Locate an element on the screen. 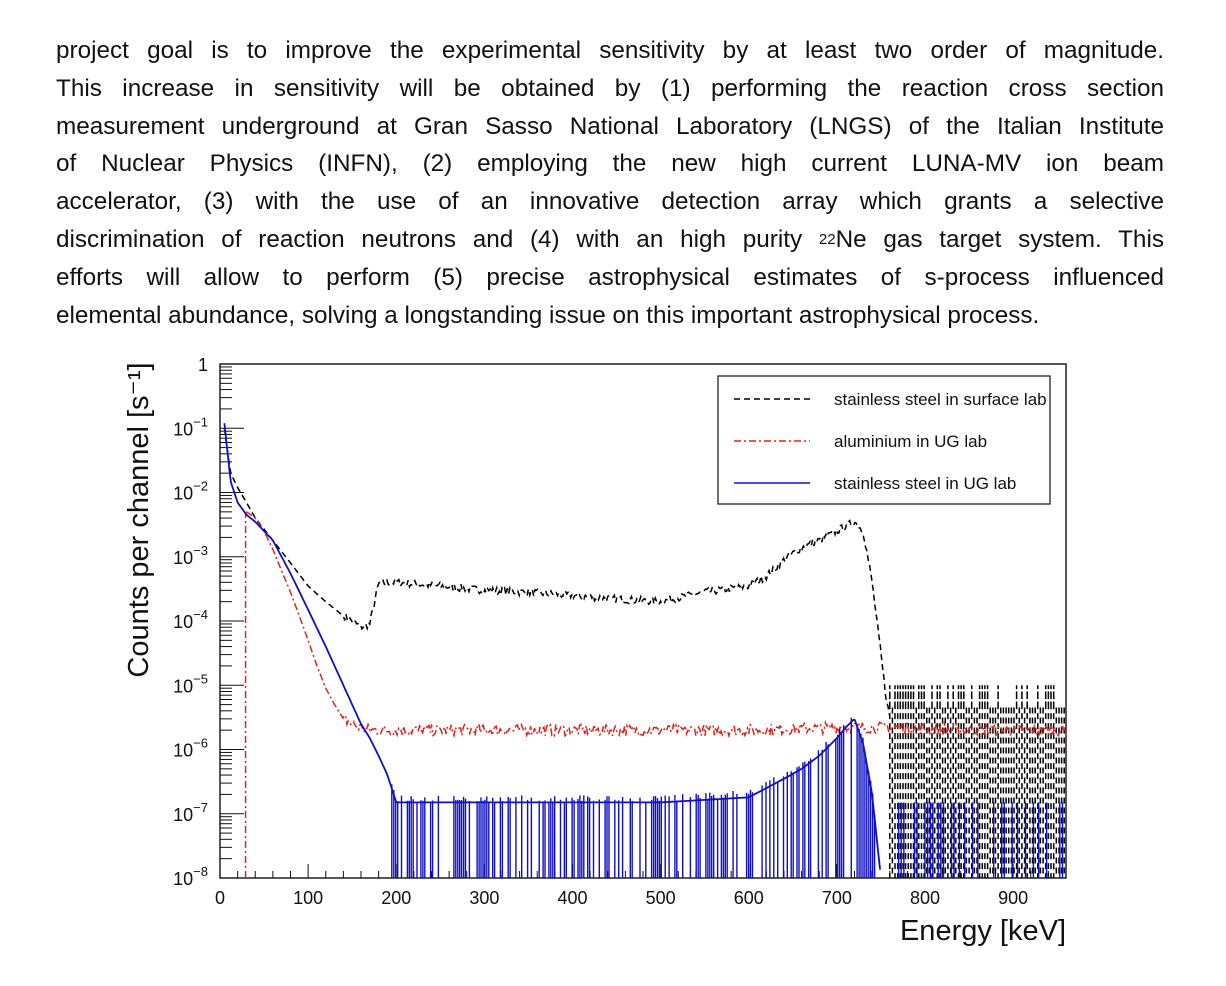 This screenshot has height=986, width=1226. x-tick-label: 500 is located at coordinates (661, 898).